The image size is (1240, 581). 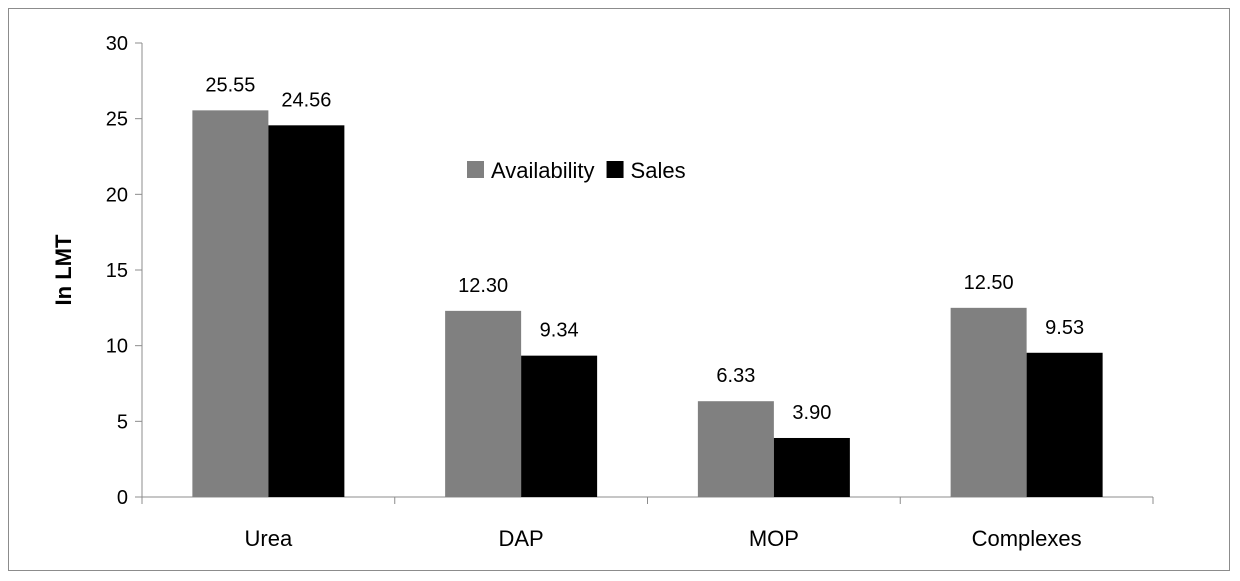 What do you see at coordinates (117, 44) in the screenshot?
I see `y-tick-label: 30` at bounding box center [117, 44].